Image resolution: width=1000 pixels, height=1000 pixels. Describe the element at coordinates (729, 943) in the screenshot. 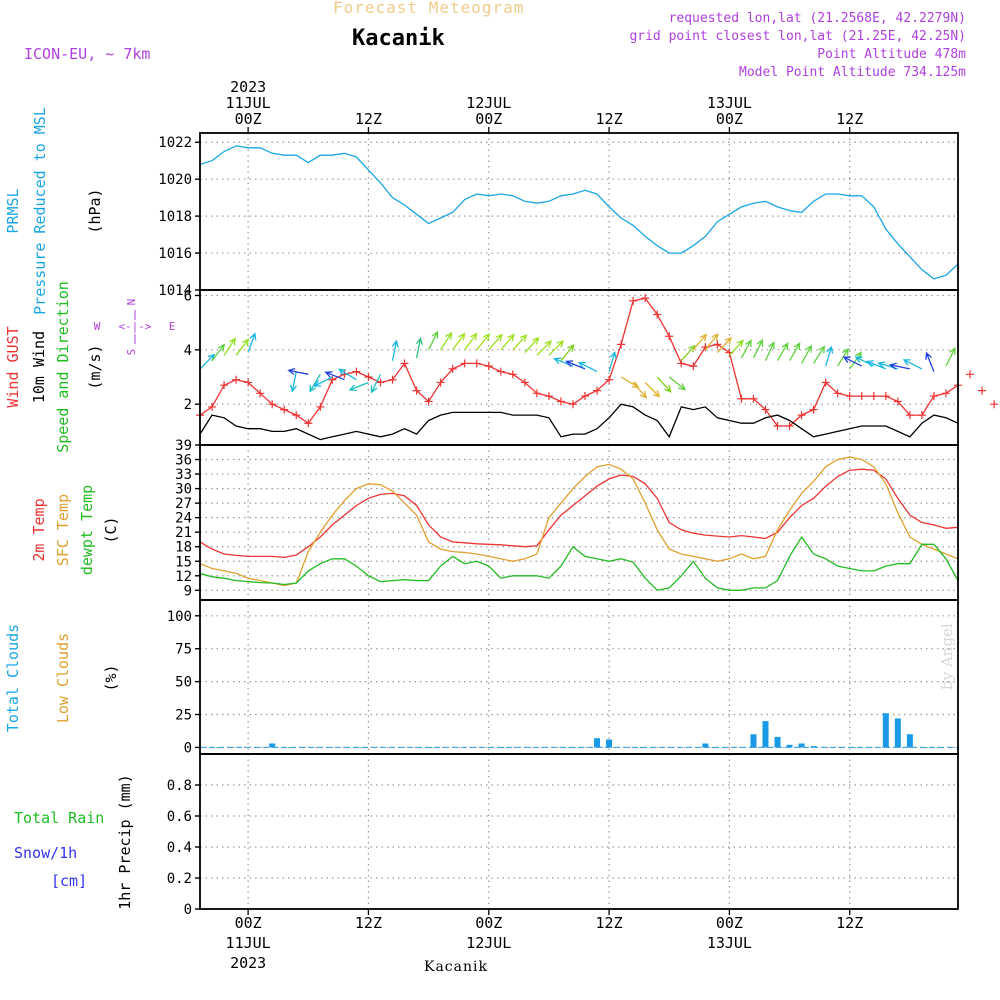

I see `x-tick-label-bottom: 13JUL` at that location.